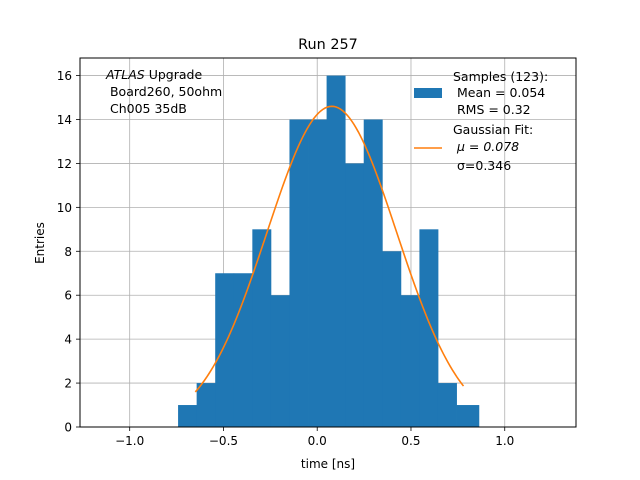  I want to click on y-tick-label: 14, so click(64, 120).